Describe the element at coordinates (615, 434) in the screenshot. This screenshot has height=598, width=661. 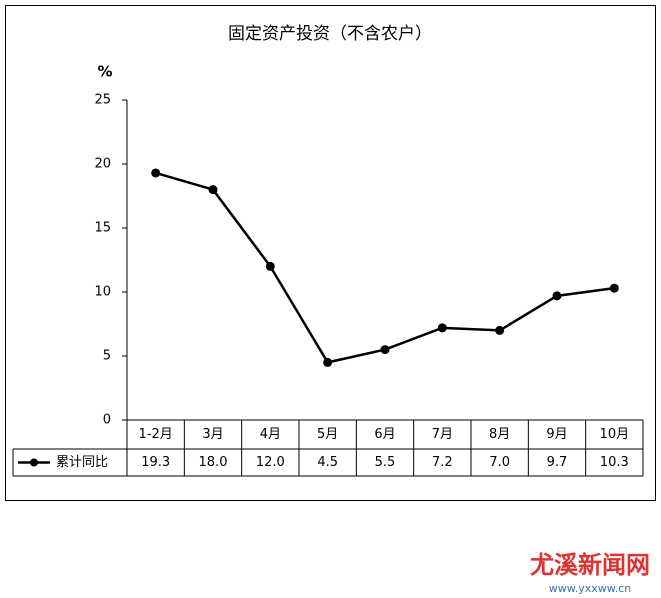
I see `x-tick-label: 10月` at that location.